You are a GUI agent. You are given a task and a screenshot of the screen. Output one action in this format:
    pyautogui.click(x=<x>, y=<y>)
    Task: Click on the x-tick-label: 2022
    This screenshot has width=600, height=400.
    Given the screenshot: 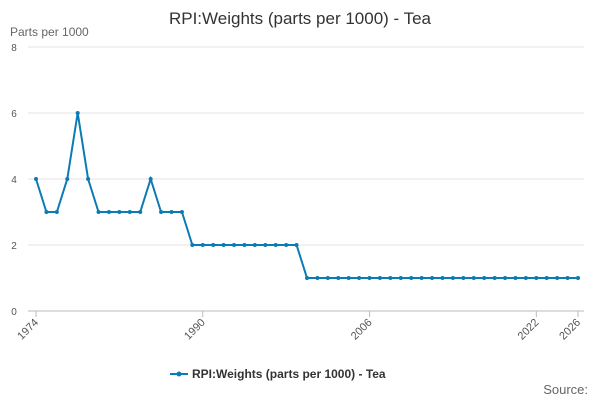 What is the action you would take?
    pyautogui.click(x=529, y=330)
    